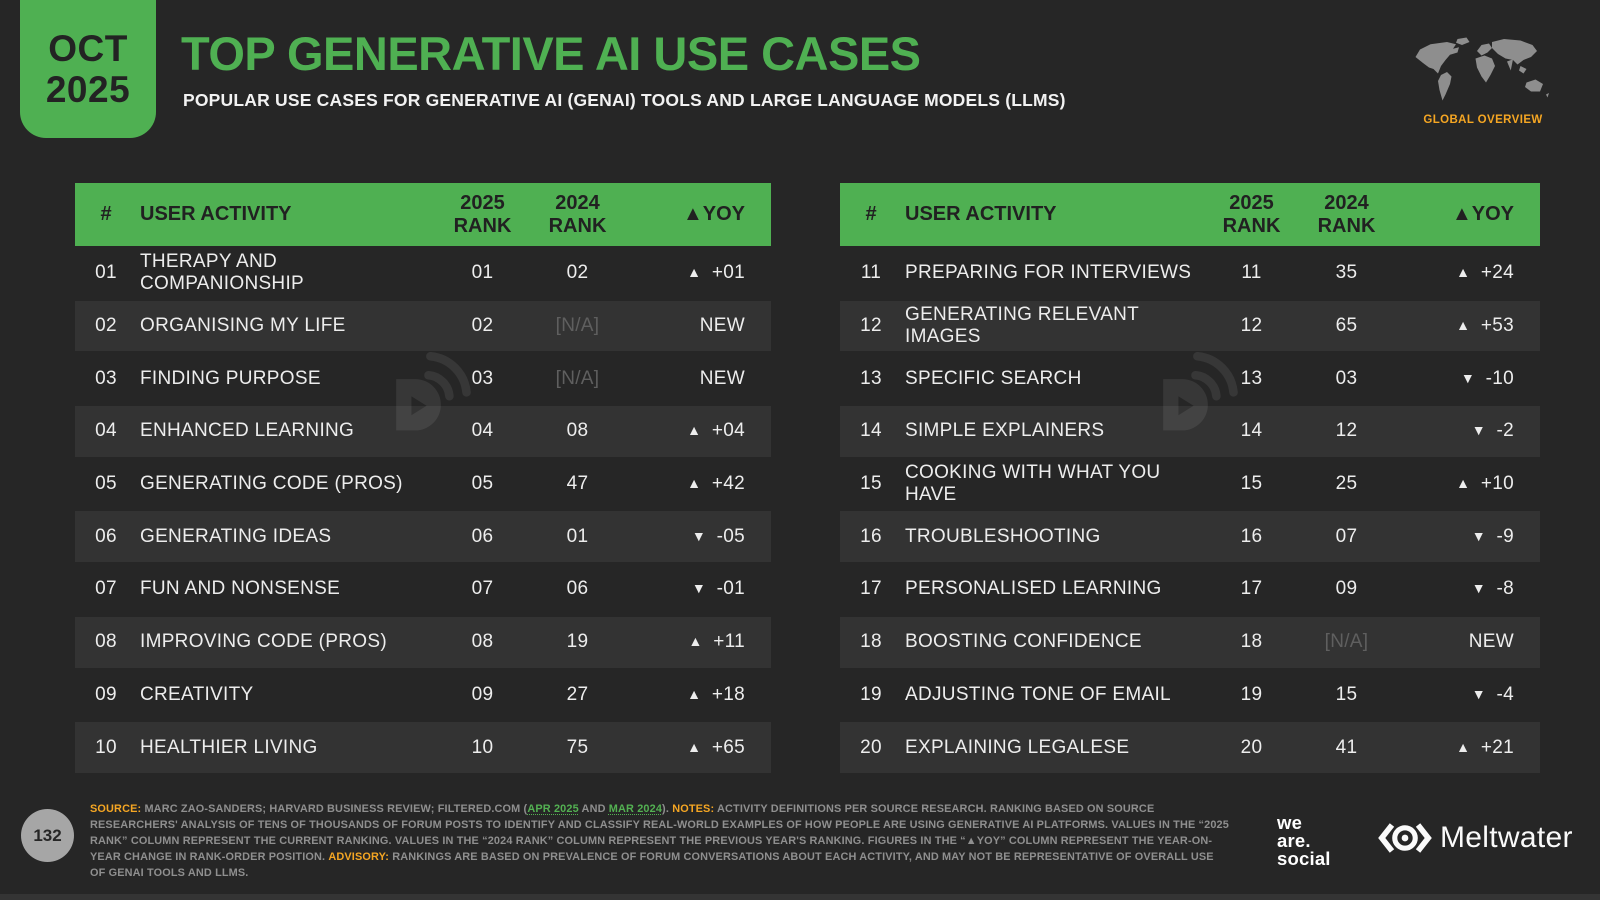  I want to click on activity-label: ADJUSTING TONE OF EMAIL, so click(1038, 694).